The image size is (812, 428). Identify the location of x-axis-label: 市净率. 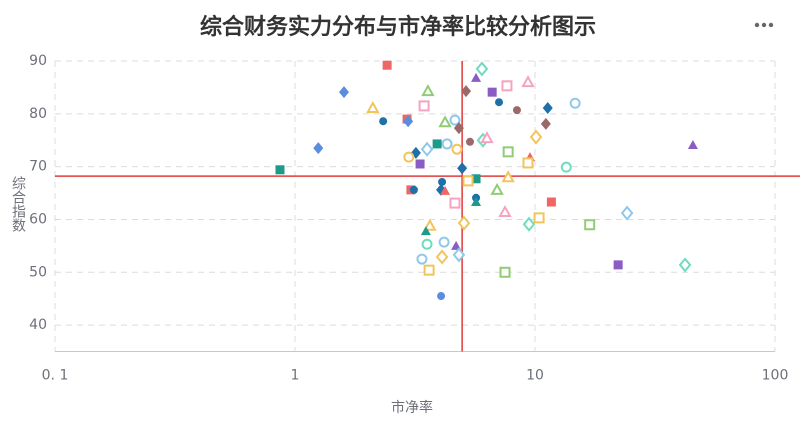
(412, 407).